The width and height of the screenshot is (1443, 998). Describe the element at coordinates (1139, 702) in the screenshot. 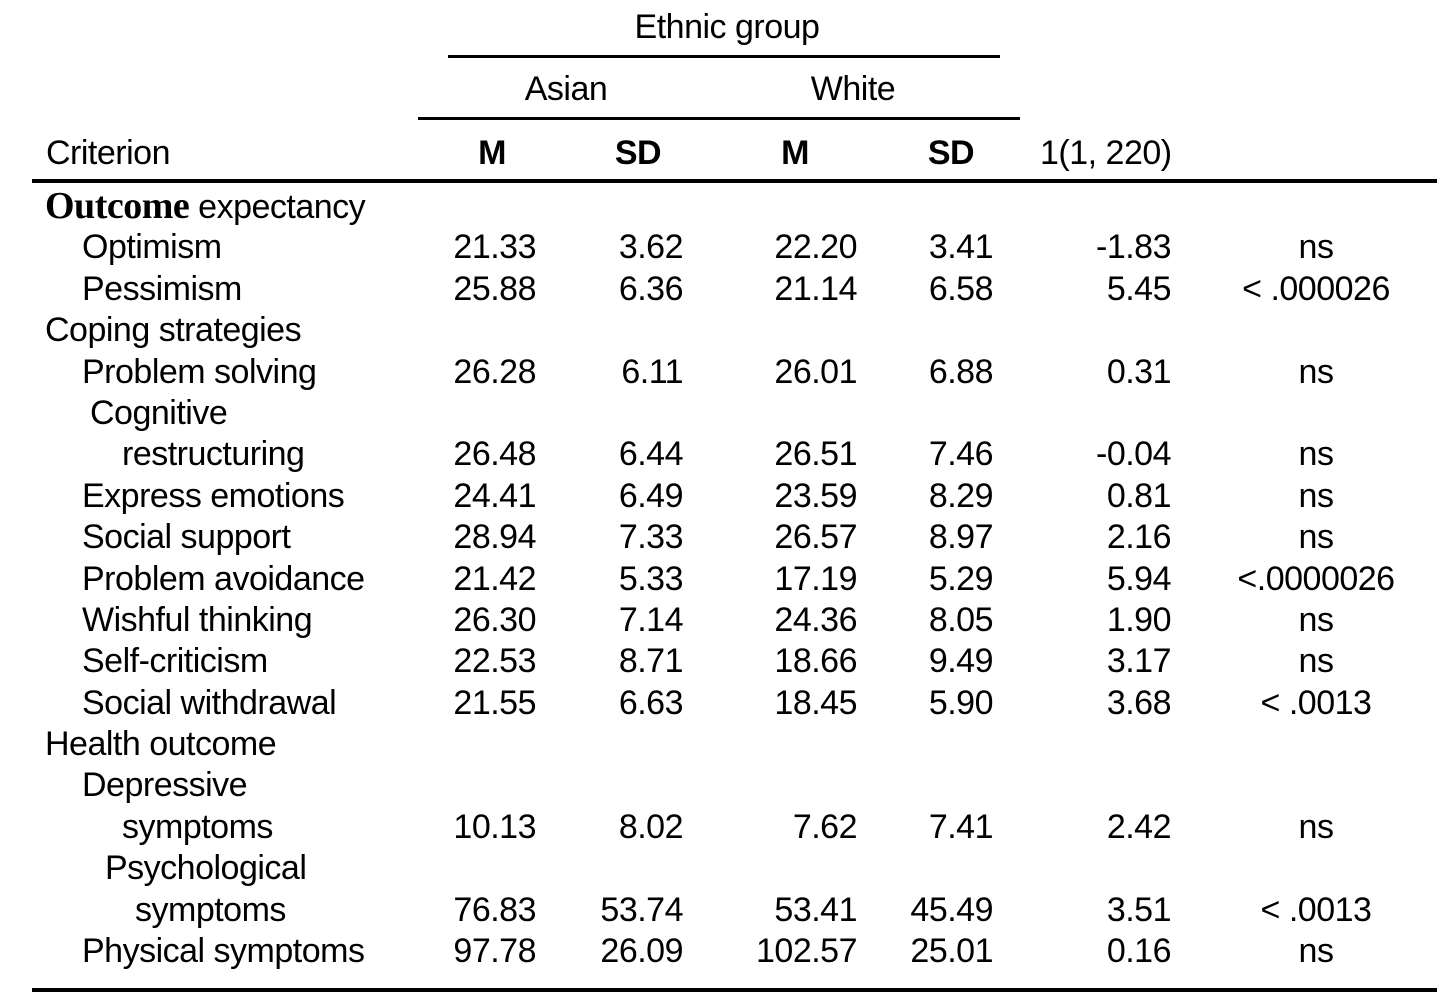

I see `t-value: 3.68` at that location.